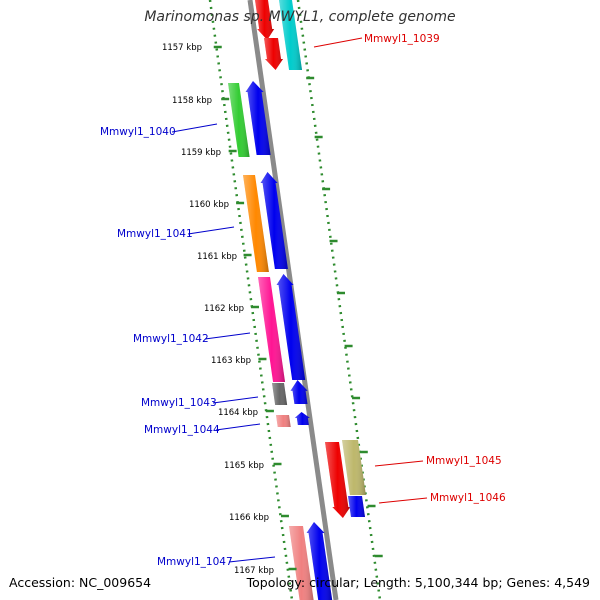 This screenshot has height=600, width=600. I want to click on scale-label: 1157 kbp, so click(182, 48).